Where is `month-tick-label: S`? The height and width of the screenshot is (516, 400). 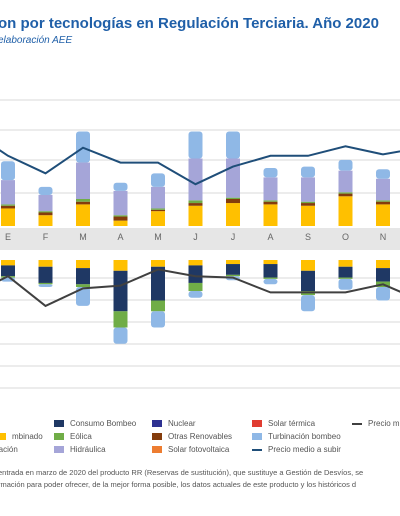
month-tick-label: S is located at coordinates (308, 237).